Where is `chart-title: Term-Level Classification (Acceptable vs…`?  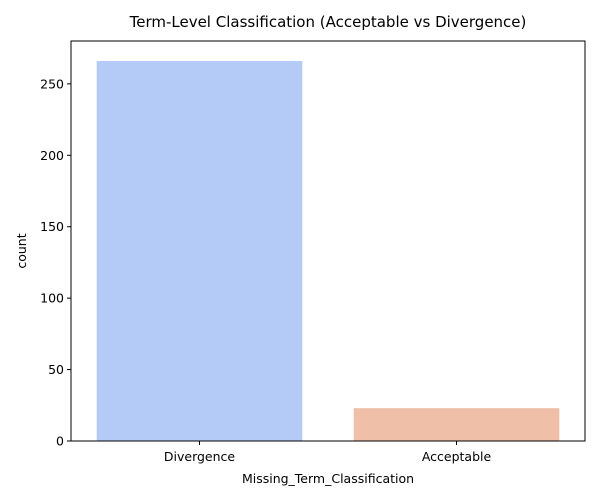 chart-title: Term-Level Classification (Acceptable vs… is located at coordinates (328, 22).